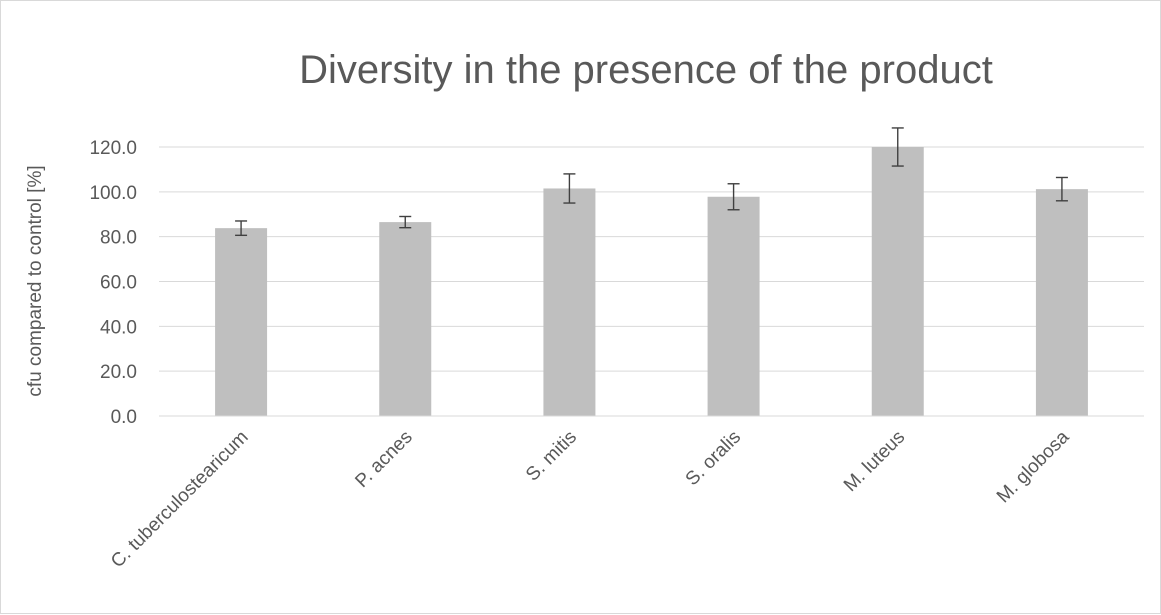 The height and width of the screenshot is (615, 1161). I want to click on y-tick-label: 120.0, so click(113, 148).